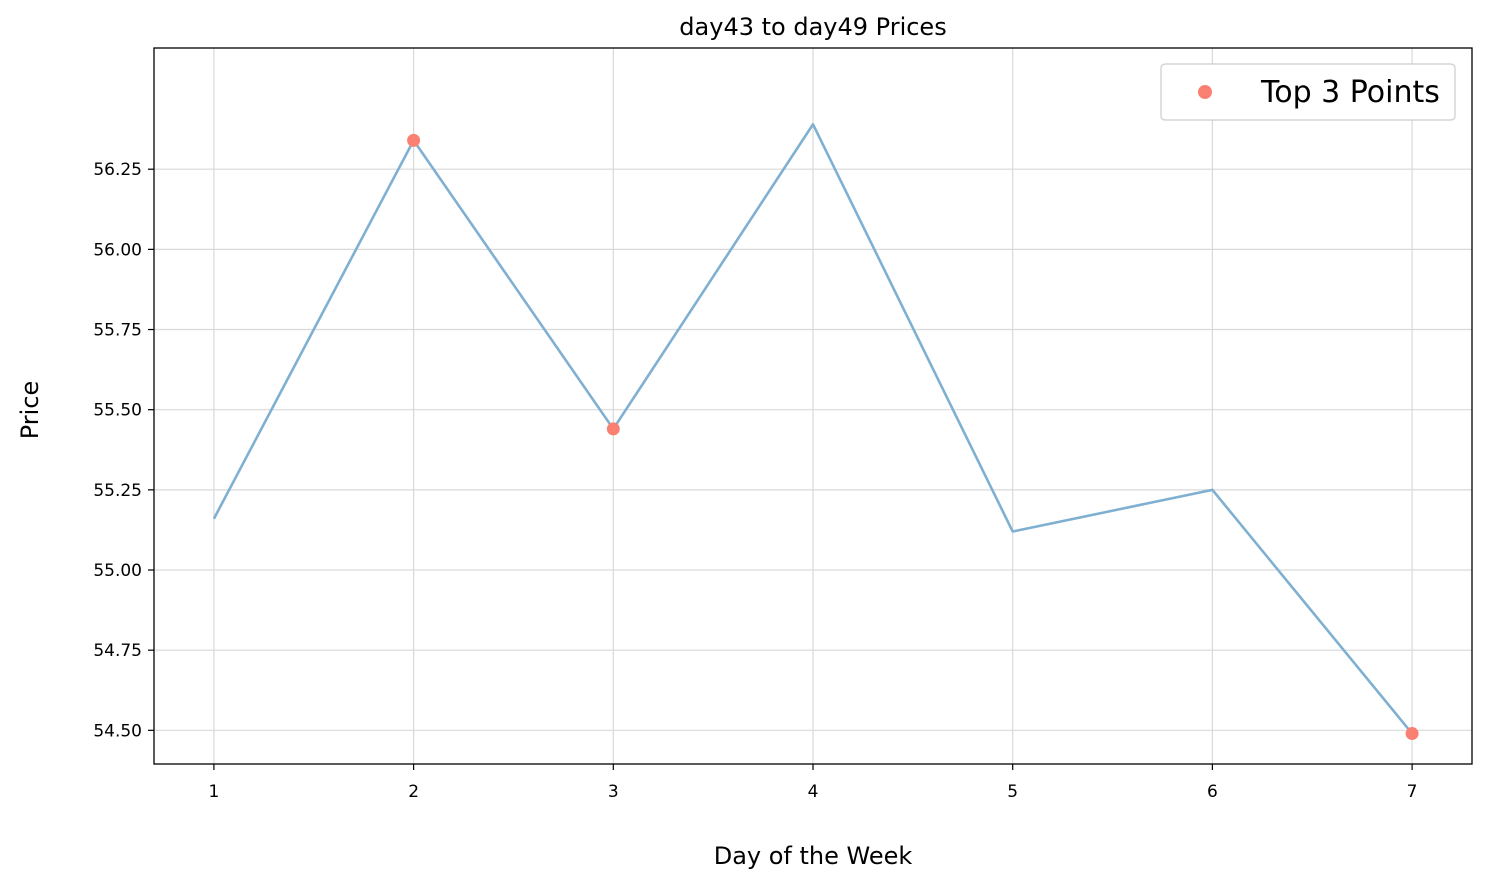 The image size is (1486, 887). Describe the element at coordinates (30, 410) in the screenshot. I see `y-axis-title: Price` at that location.